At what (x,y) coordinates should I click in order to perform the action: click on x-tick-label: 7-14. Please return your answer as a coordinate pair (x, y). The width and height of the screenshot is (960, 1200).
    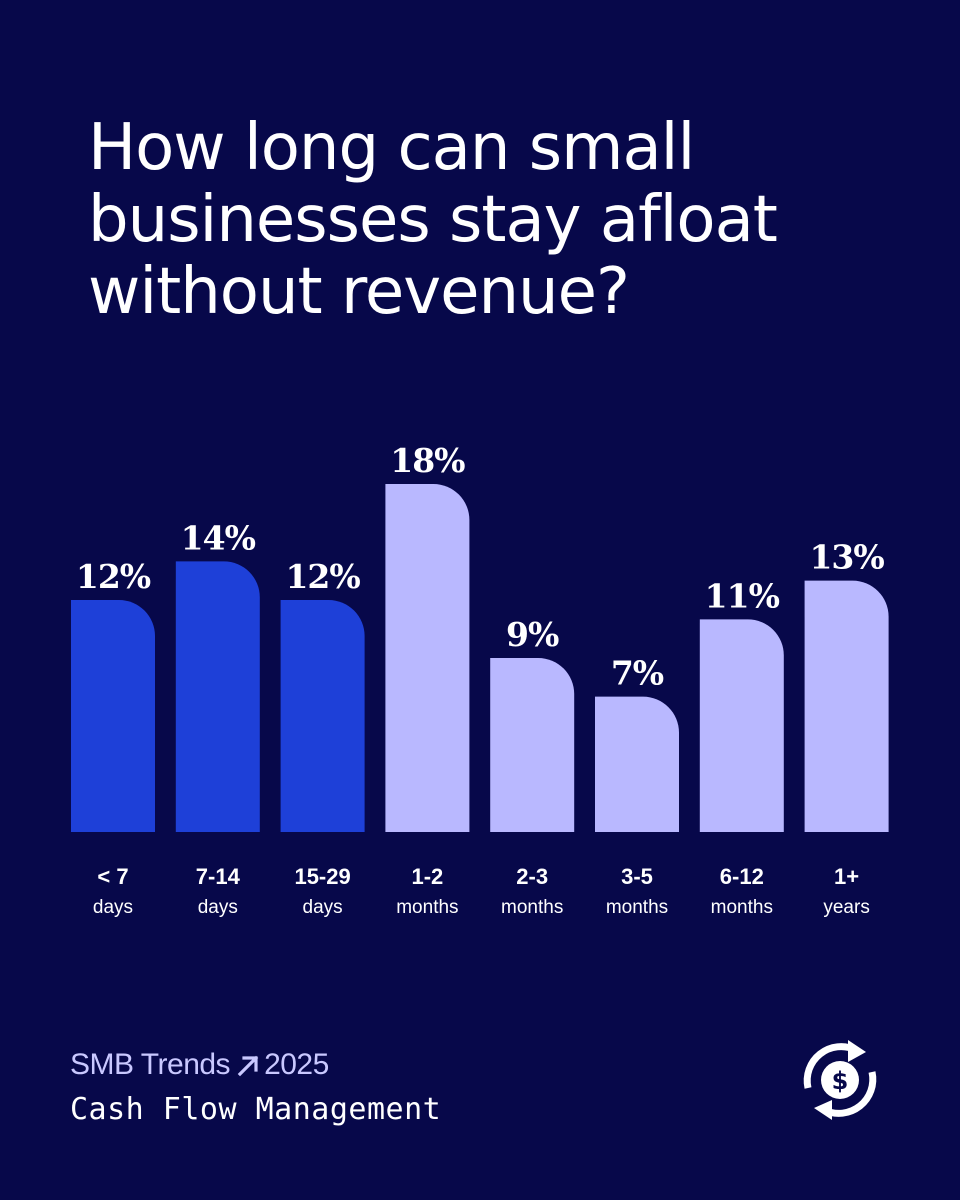
    Looking at the image, I should click on (218, 876).